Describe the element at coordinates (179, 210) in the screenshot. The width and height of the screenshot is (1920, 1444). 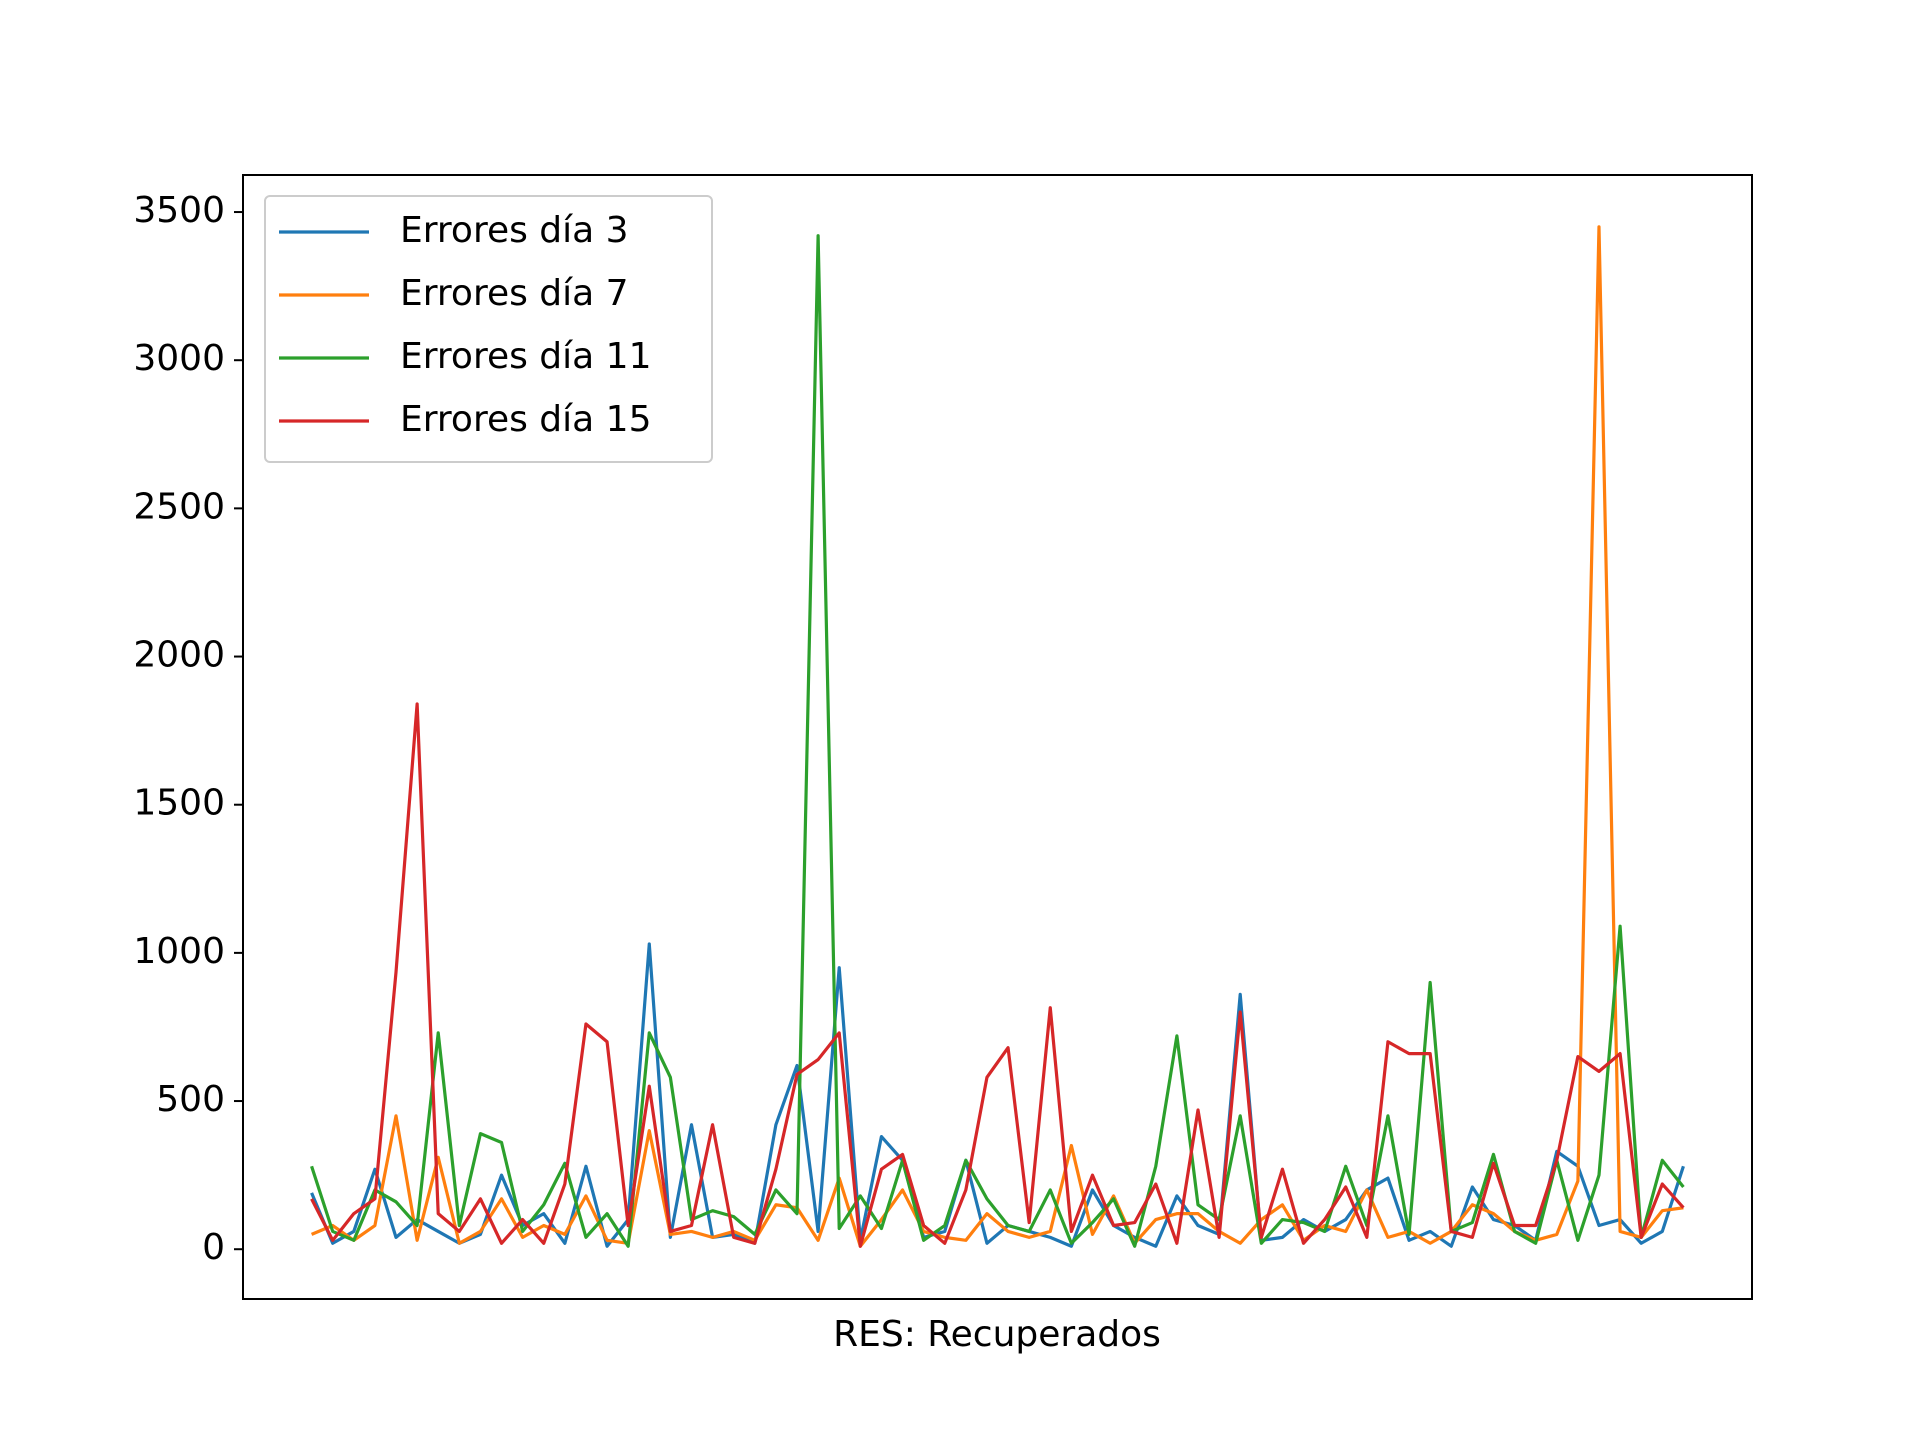
I see `y-tick-label: 3500` at that location.